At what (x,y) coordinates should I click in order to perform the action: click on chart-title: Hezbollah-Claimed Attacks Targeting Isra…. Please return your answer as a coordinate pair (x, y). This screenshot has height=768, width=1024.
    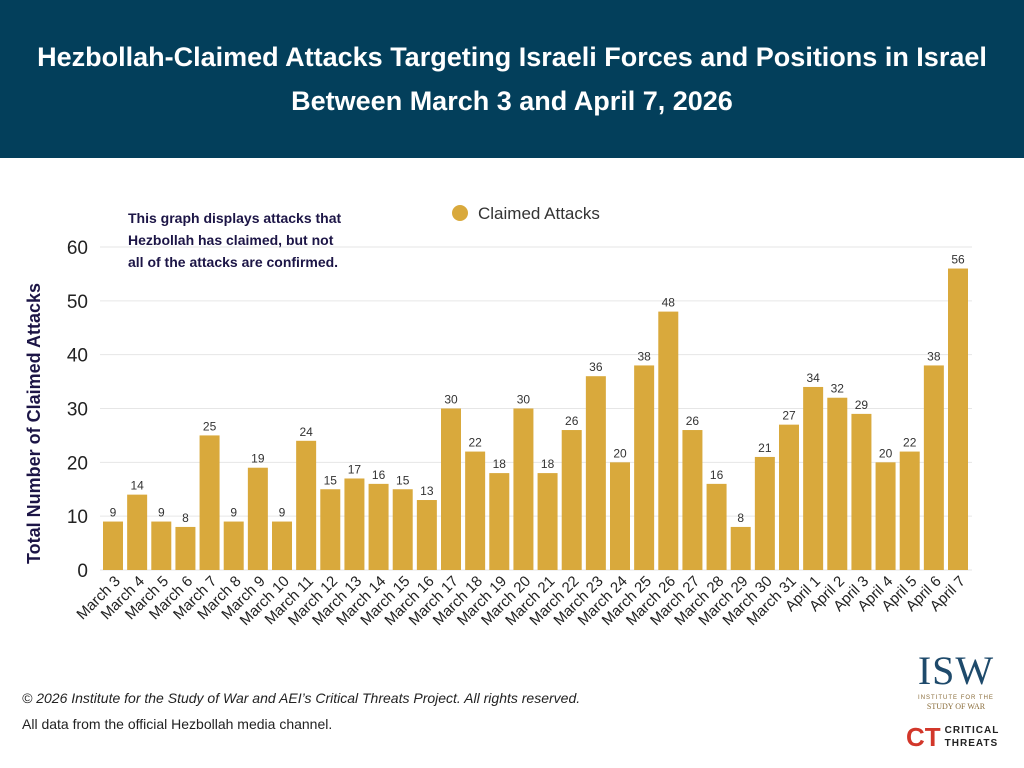
    Looking at the image, I should click on (512, 79).